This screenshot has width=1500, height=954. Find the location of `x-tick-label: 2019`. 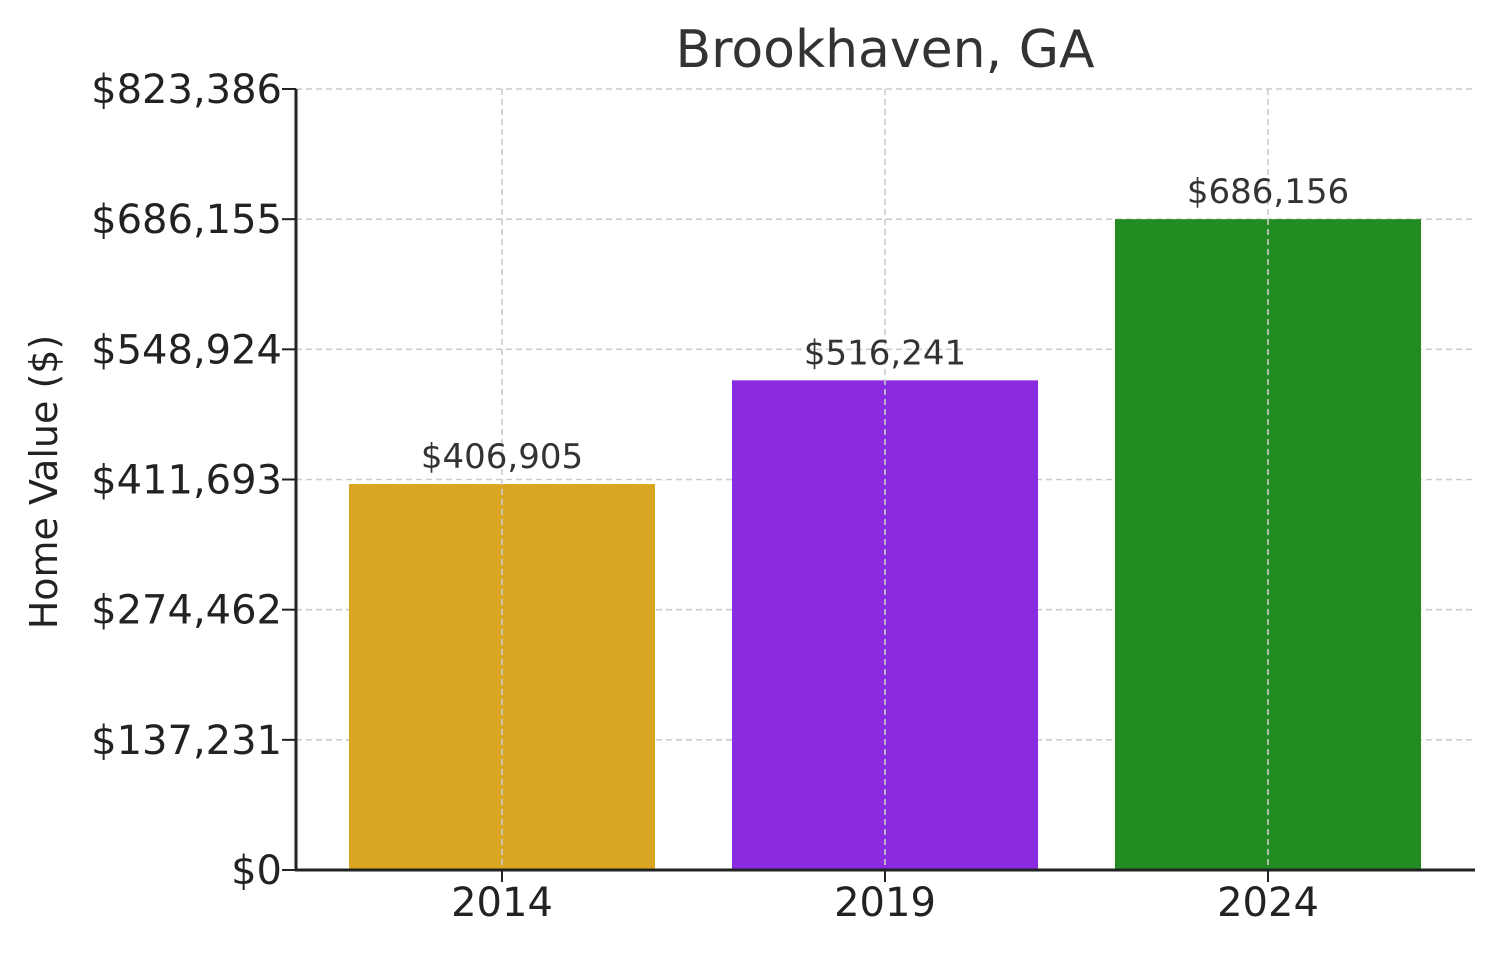

x-tick-label: 2019 is located at coordinates (885, 903).